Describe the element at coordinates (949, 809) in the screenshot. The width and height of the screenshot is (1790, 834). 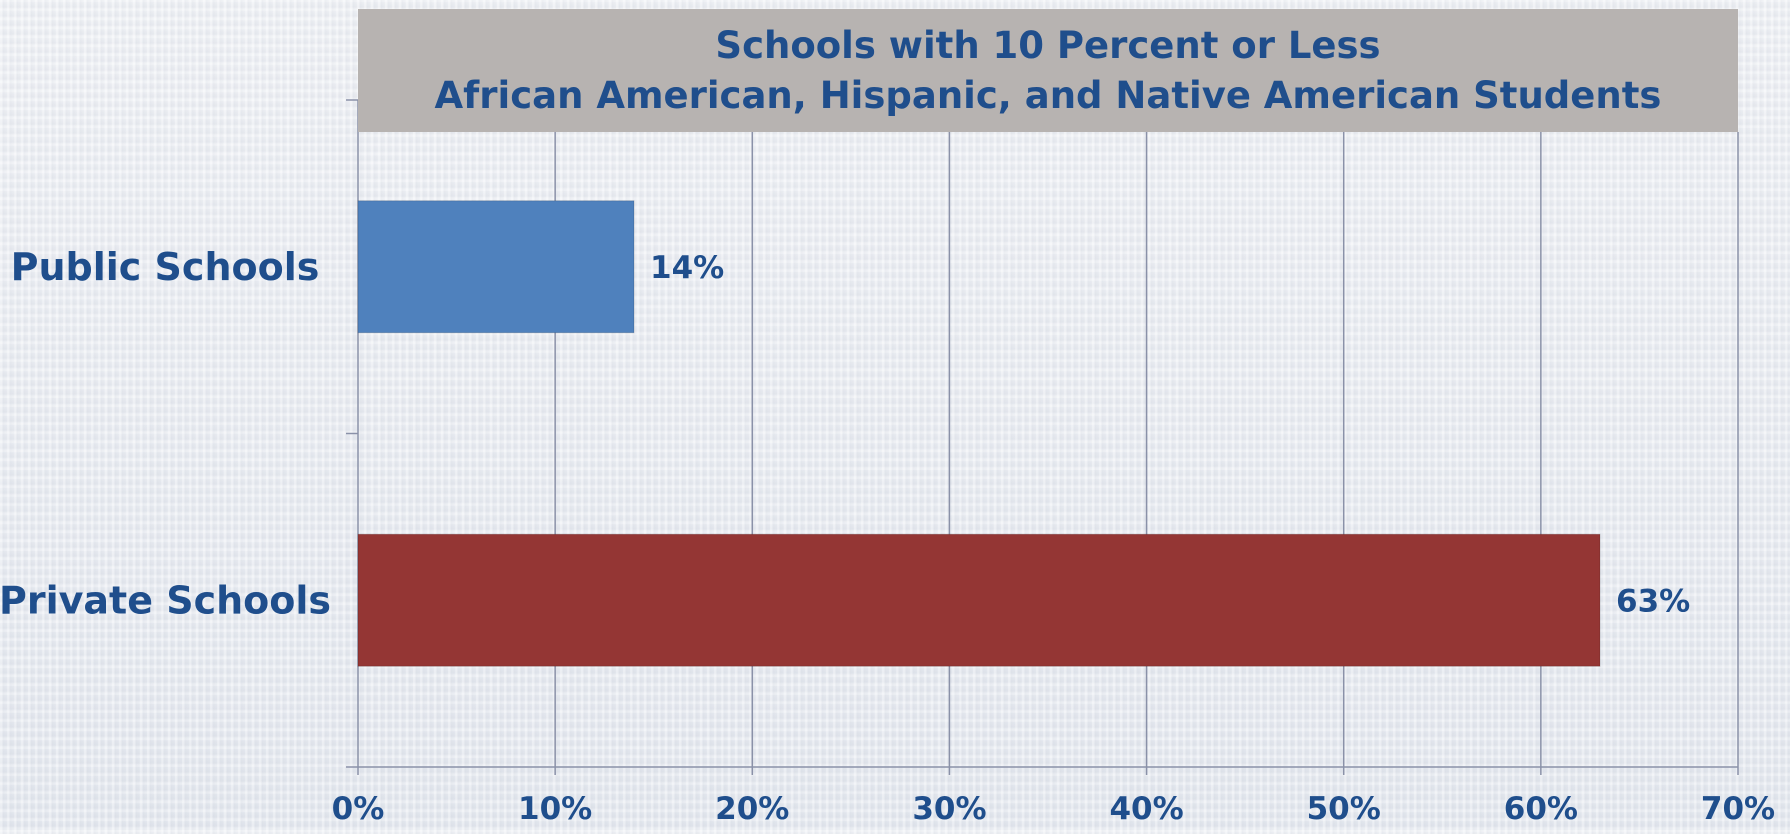
I see `x-tick-label: 30%` at that location.